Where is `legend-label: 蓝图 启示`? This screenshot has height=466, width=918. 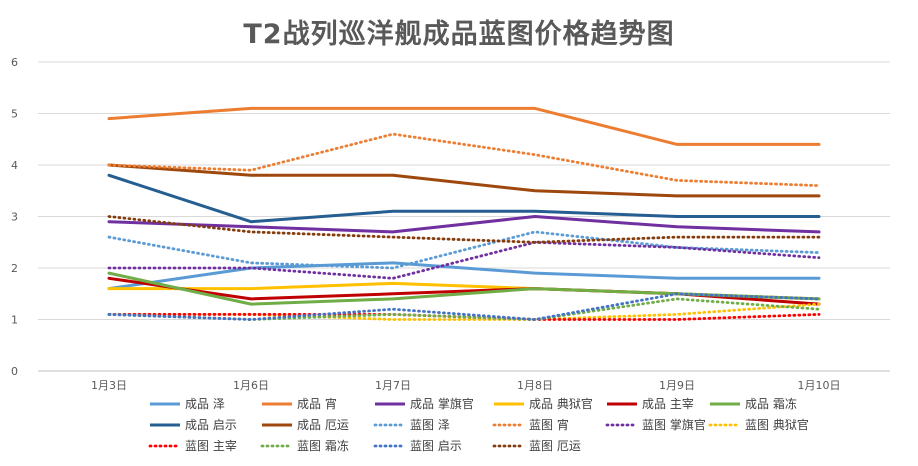
legend-label: 蓝图 启示 is located at coordinates (436, 446).